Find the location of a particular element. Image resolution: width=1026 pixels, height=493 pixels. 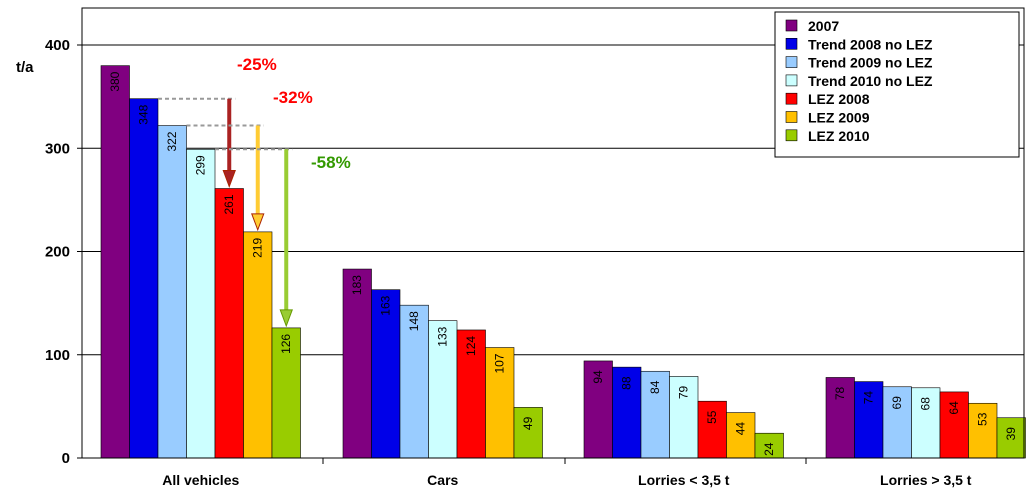

data-label: 133 is located at coordinates (443, 336).